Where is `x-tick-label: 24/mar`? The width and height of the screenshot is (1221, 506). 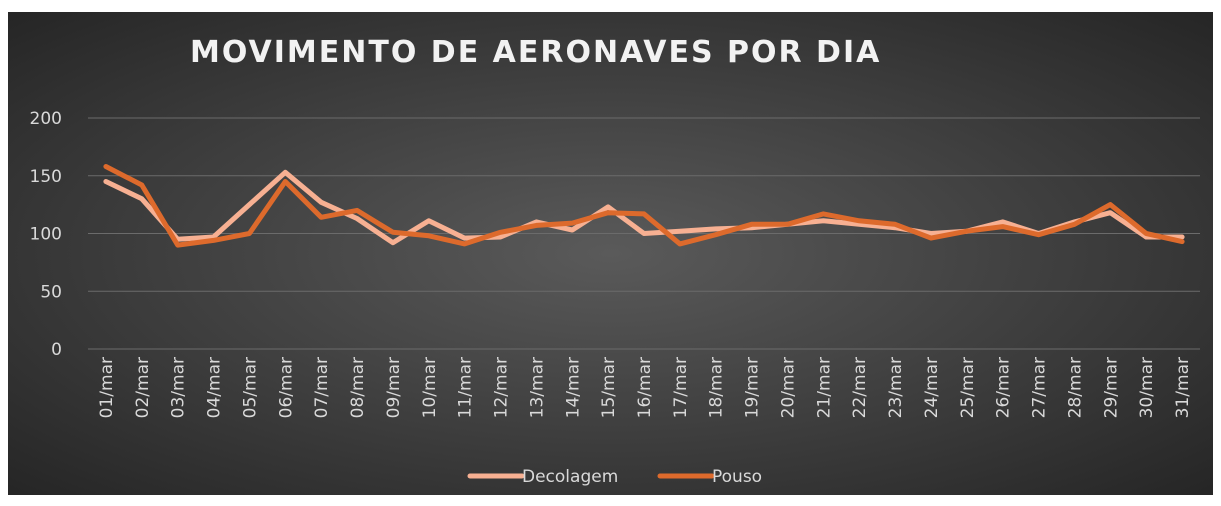 x-tick-label: 24/mar is located at coordinates (932, 387).